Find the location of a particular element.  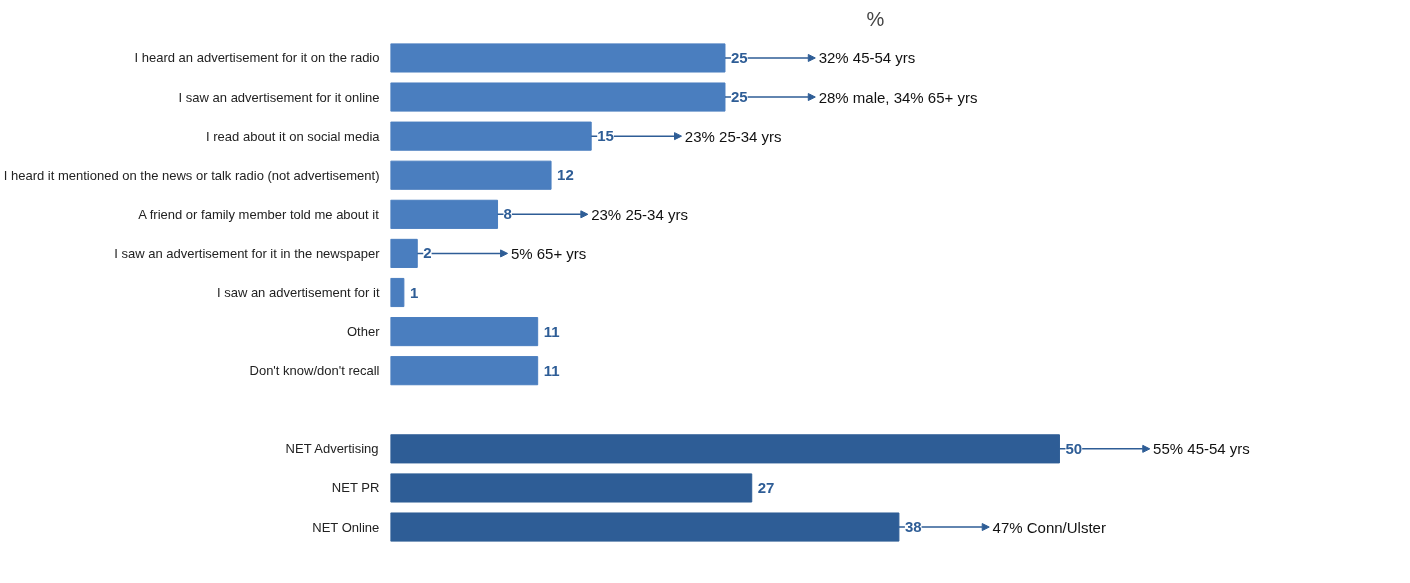

y-tick-label: I saw an advertisement for it in the newspaper is located at coordinates (247, 253).